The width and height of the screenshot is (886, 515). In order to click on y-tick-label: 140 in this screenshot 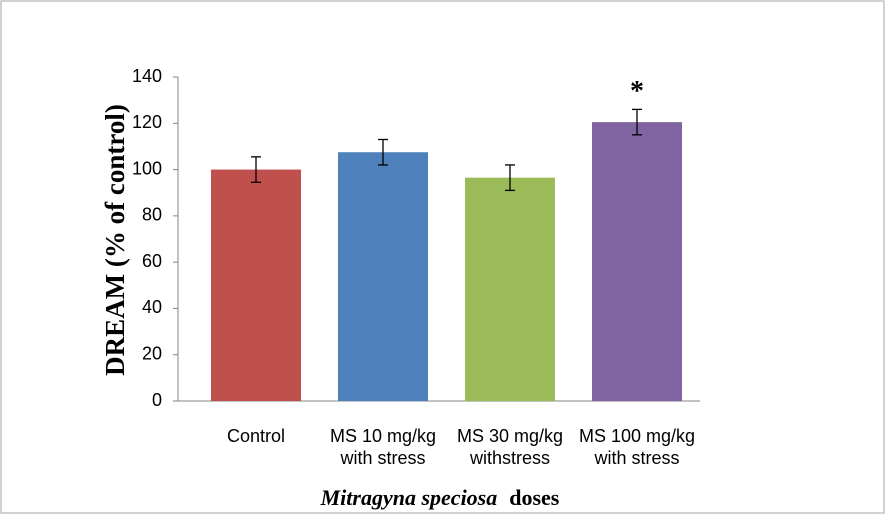, I will do `click(147, 76)`.